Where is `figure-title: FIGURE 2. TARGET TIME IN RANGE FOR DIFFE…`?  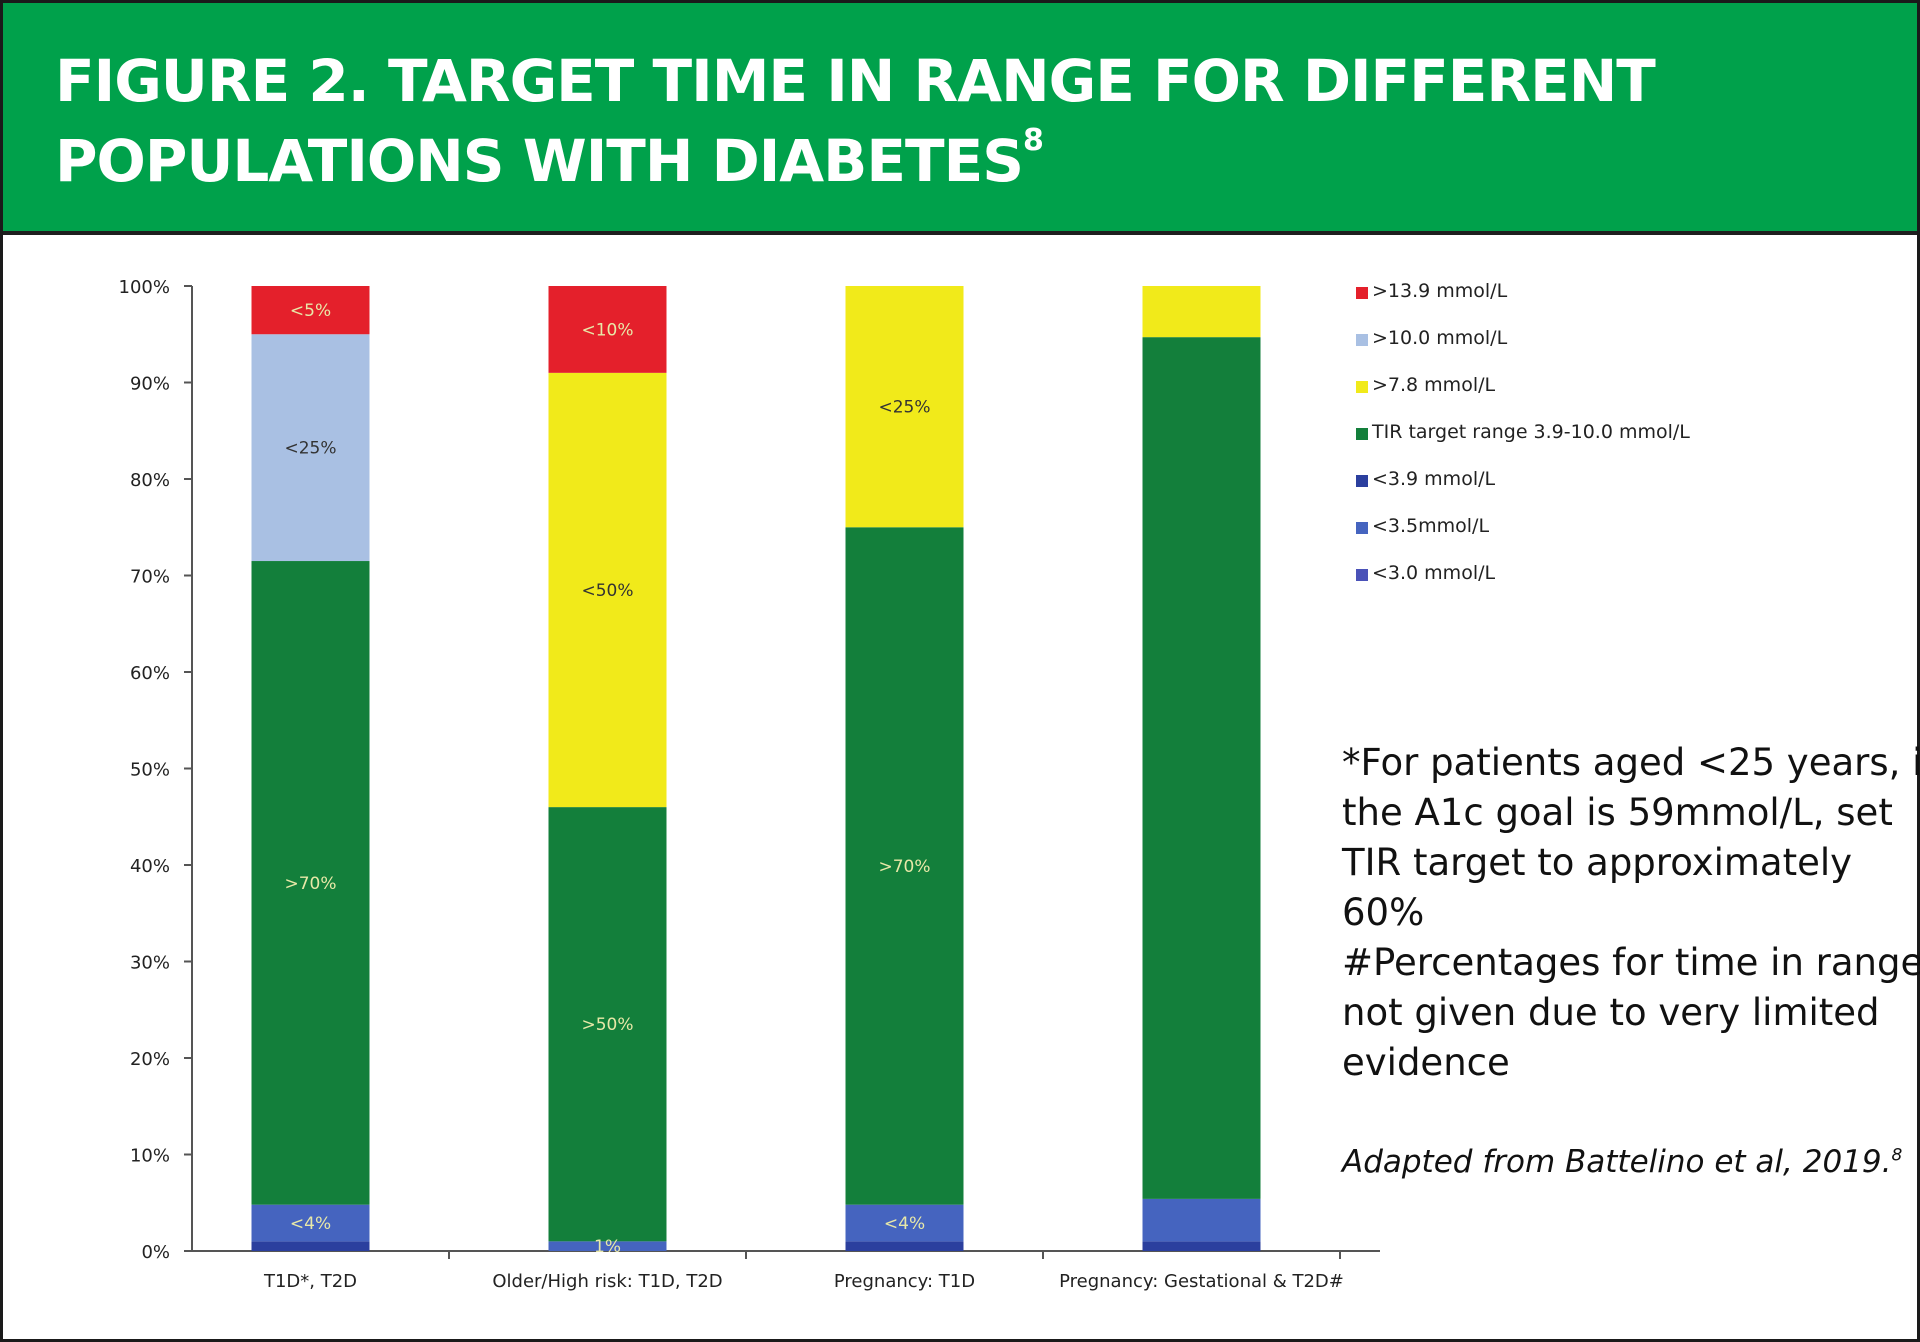
figure-title: FIGURE 2. TARGET TIME IN RANGE FOR DIFFE… is located at coordinates (905, 121).